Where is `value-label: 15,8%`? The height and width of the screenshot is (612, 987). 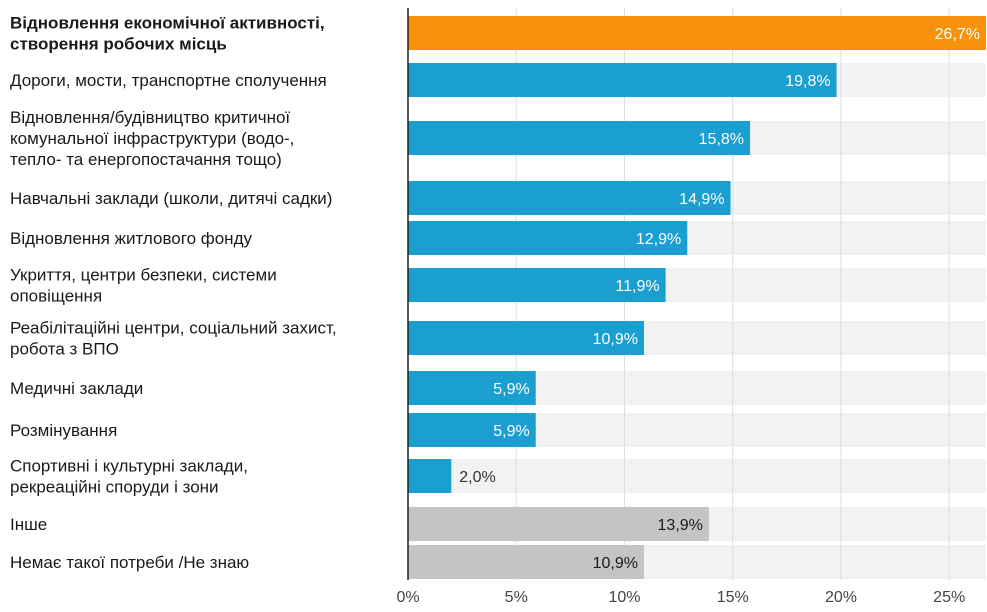 value-label: 15,8% is located at coordinates (721, 139).